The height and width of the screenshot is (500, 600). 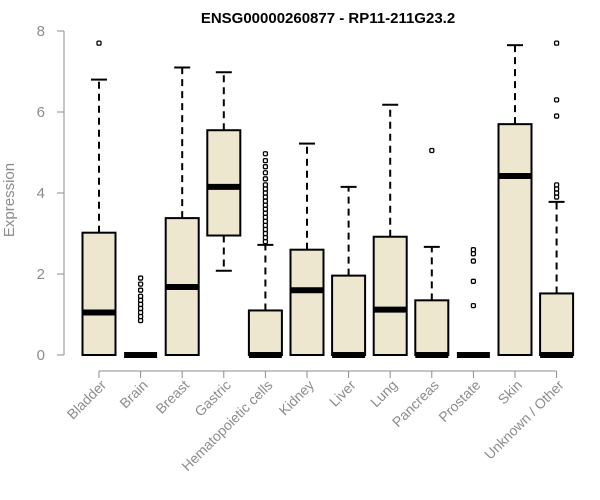 I want to click on x-tick-label: Bladder, so click(x=87, y=400).